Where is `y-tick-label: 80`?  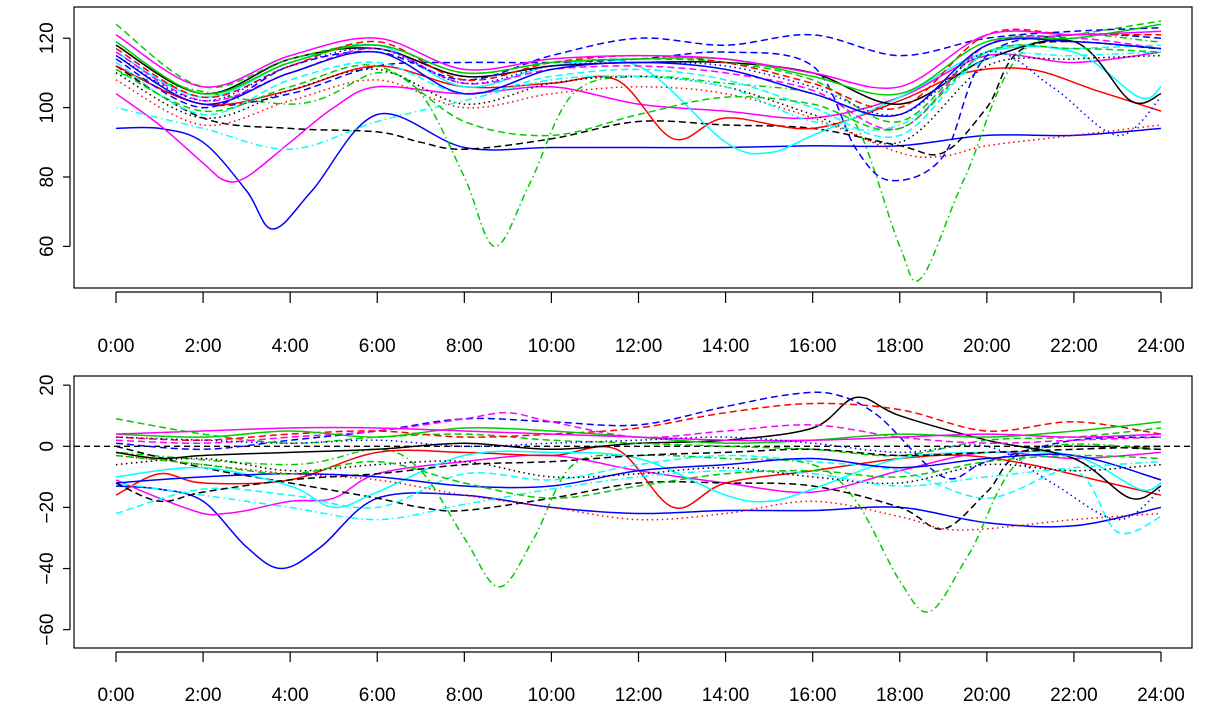 y-tick-label: 80 is located at coordinates (47, 176).